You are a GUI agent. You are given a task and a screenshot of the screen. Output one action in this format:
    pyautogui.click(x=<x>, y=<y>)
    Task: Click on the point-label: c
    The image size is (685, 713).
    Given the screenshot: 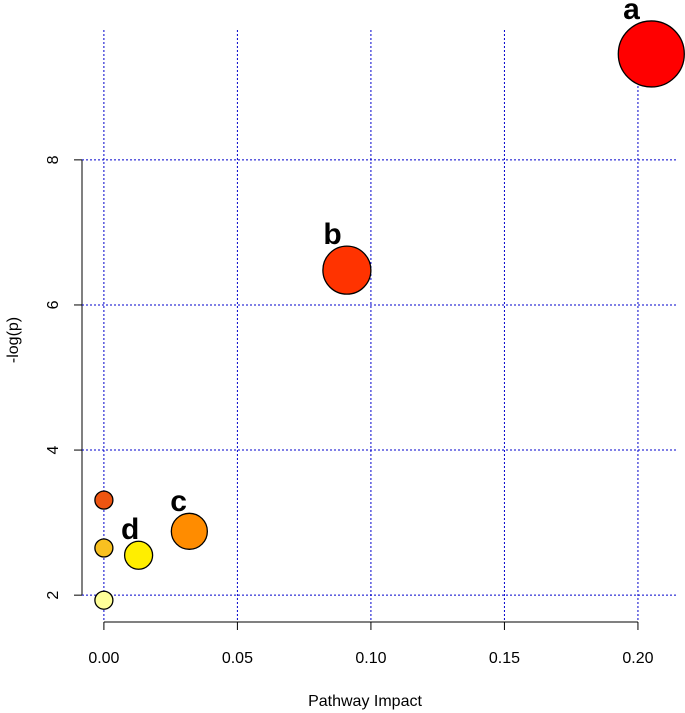 What is the action you would take?
    pyautogui.click(x=178, y=501)
    